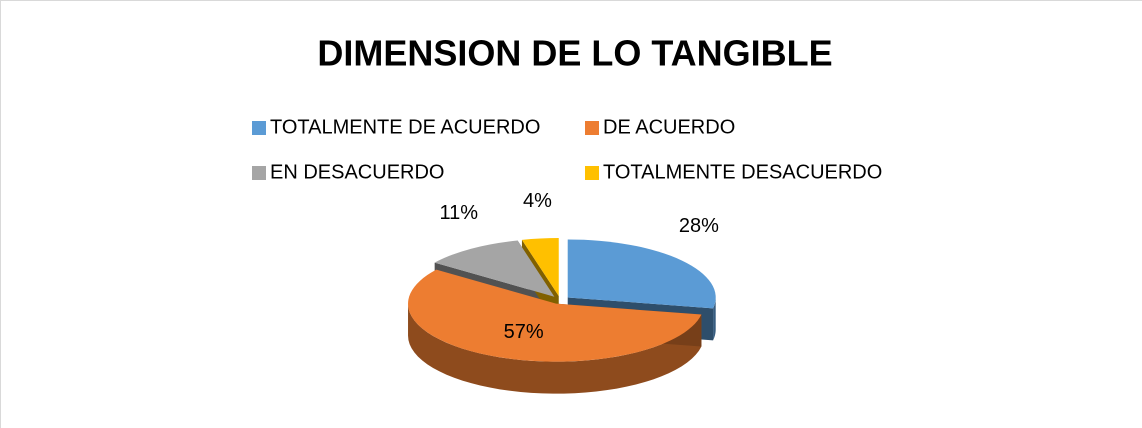  What do you see at coordinates (458, 213) in the screenshot?
I see `data-label: 11%` at bounding box center [458, 213].